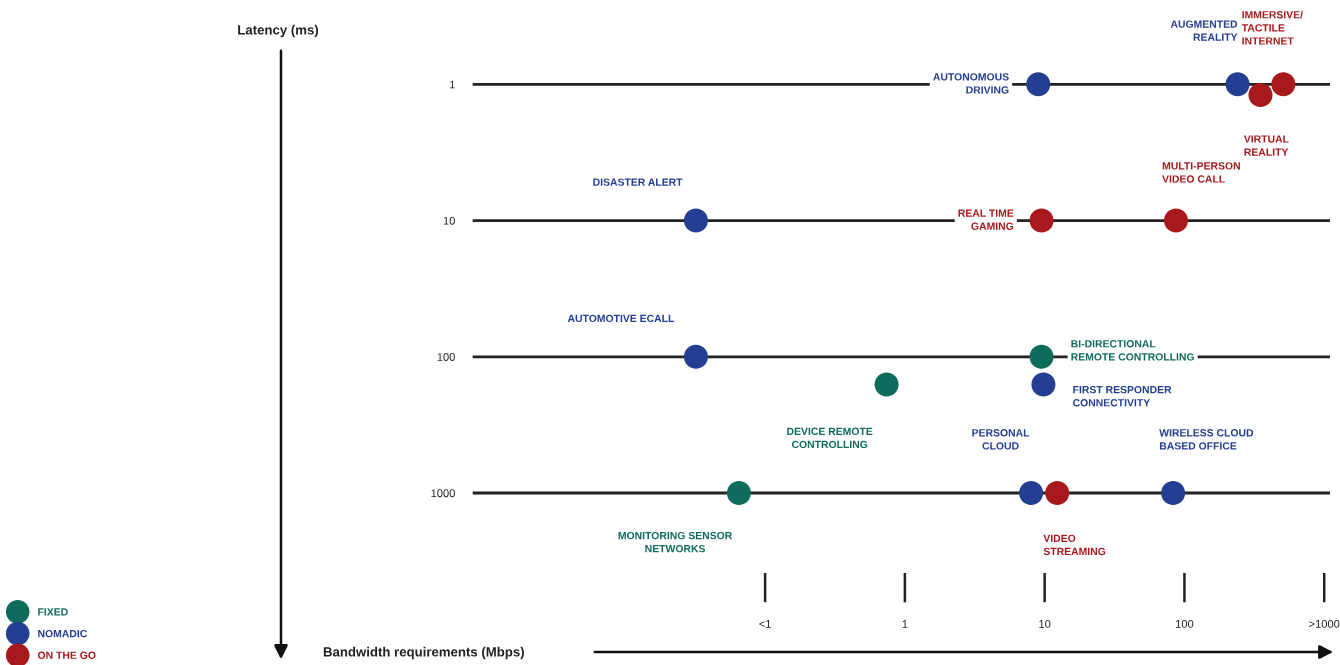  What do you see at coordinates (675, 542) in the screenshot?
I see `data-label: MONITORING SENSOR NETWORKS` at bounding box center [675, 542].